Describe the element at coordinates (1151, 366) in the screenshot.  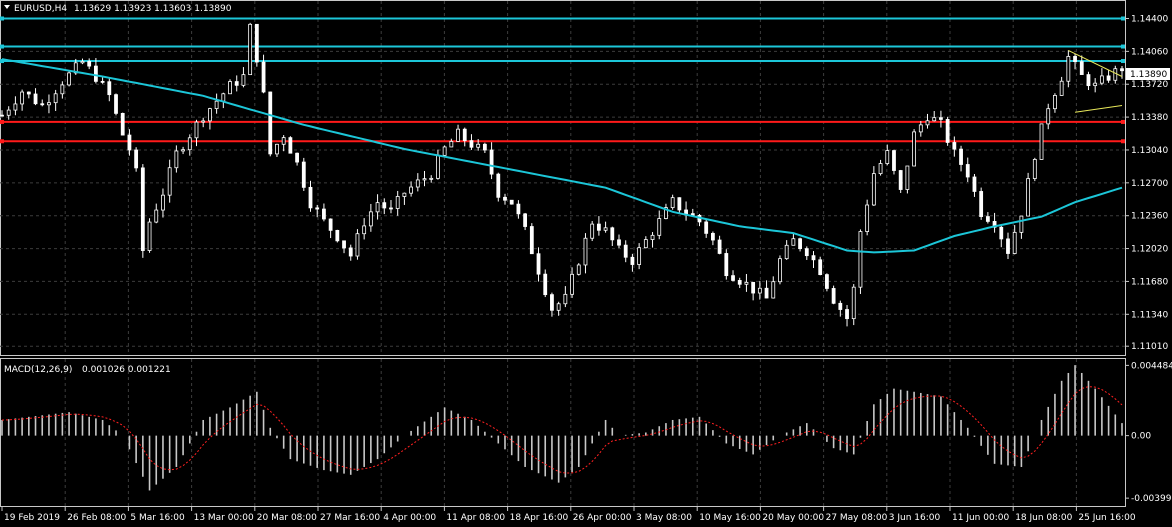
I see `macd-tick-label: 0.004484` at that location.